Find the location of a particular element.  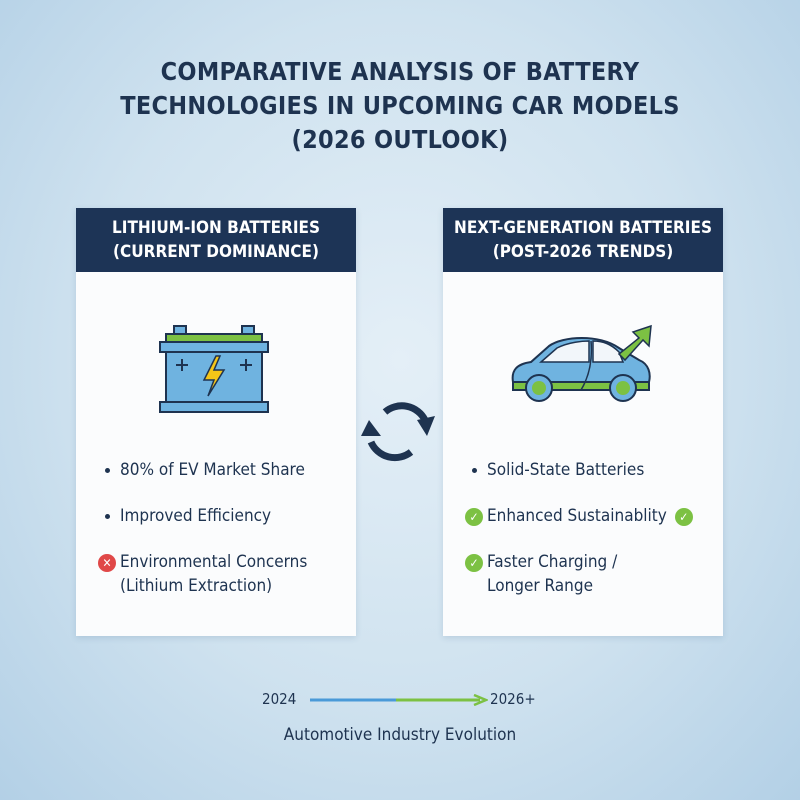

item-text: Solid-State Batteries is located at coordinates (566, 470).